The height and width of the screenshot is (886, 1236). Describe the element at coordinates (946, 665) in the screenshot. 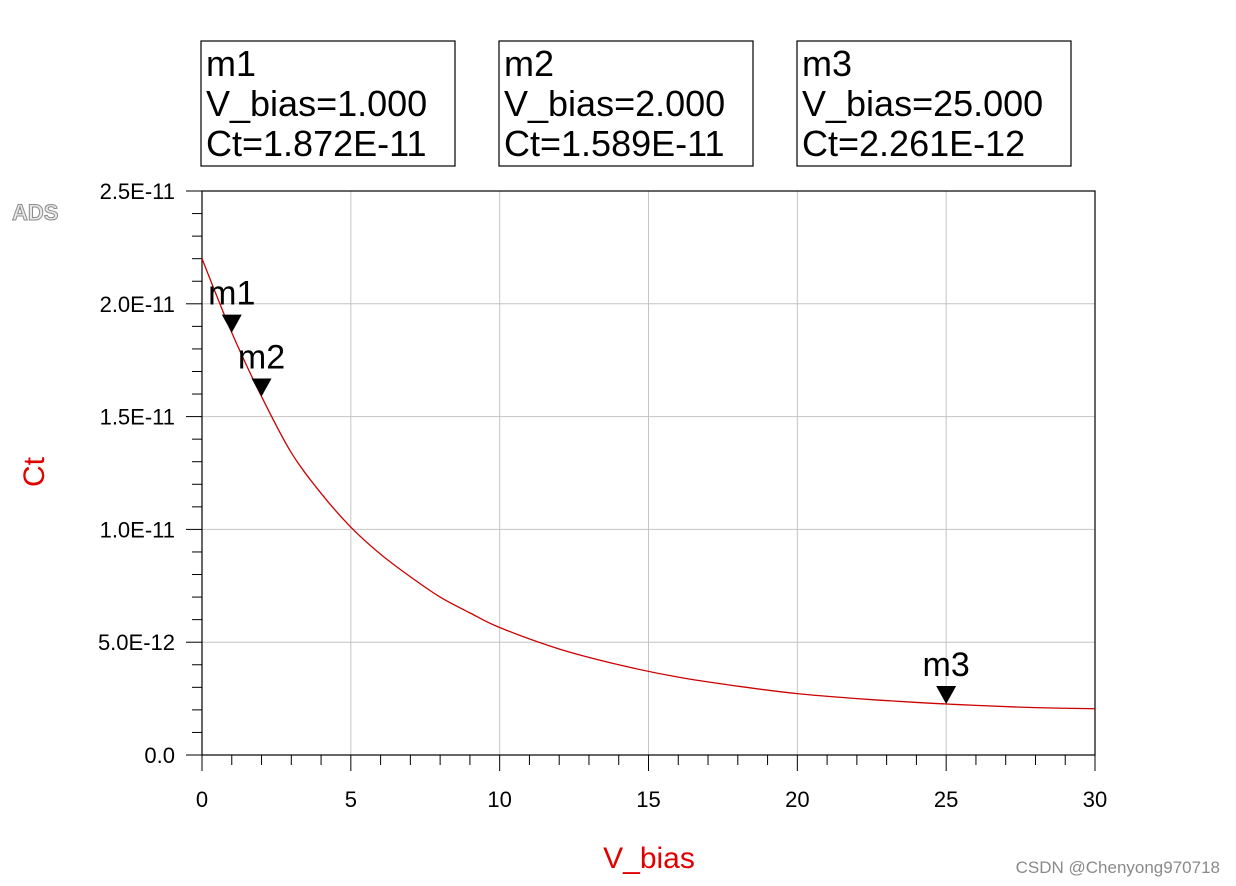

I see `marker-label: m3` at that location.